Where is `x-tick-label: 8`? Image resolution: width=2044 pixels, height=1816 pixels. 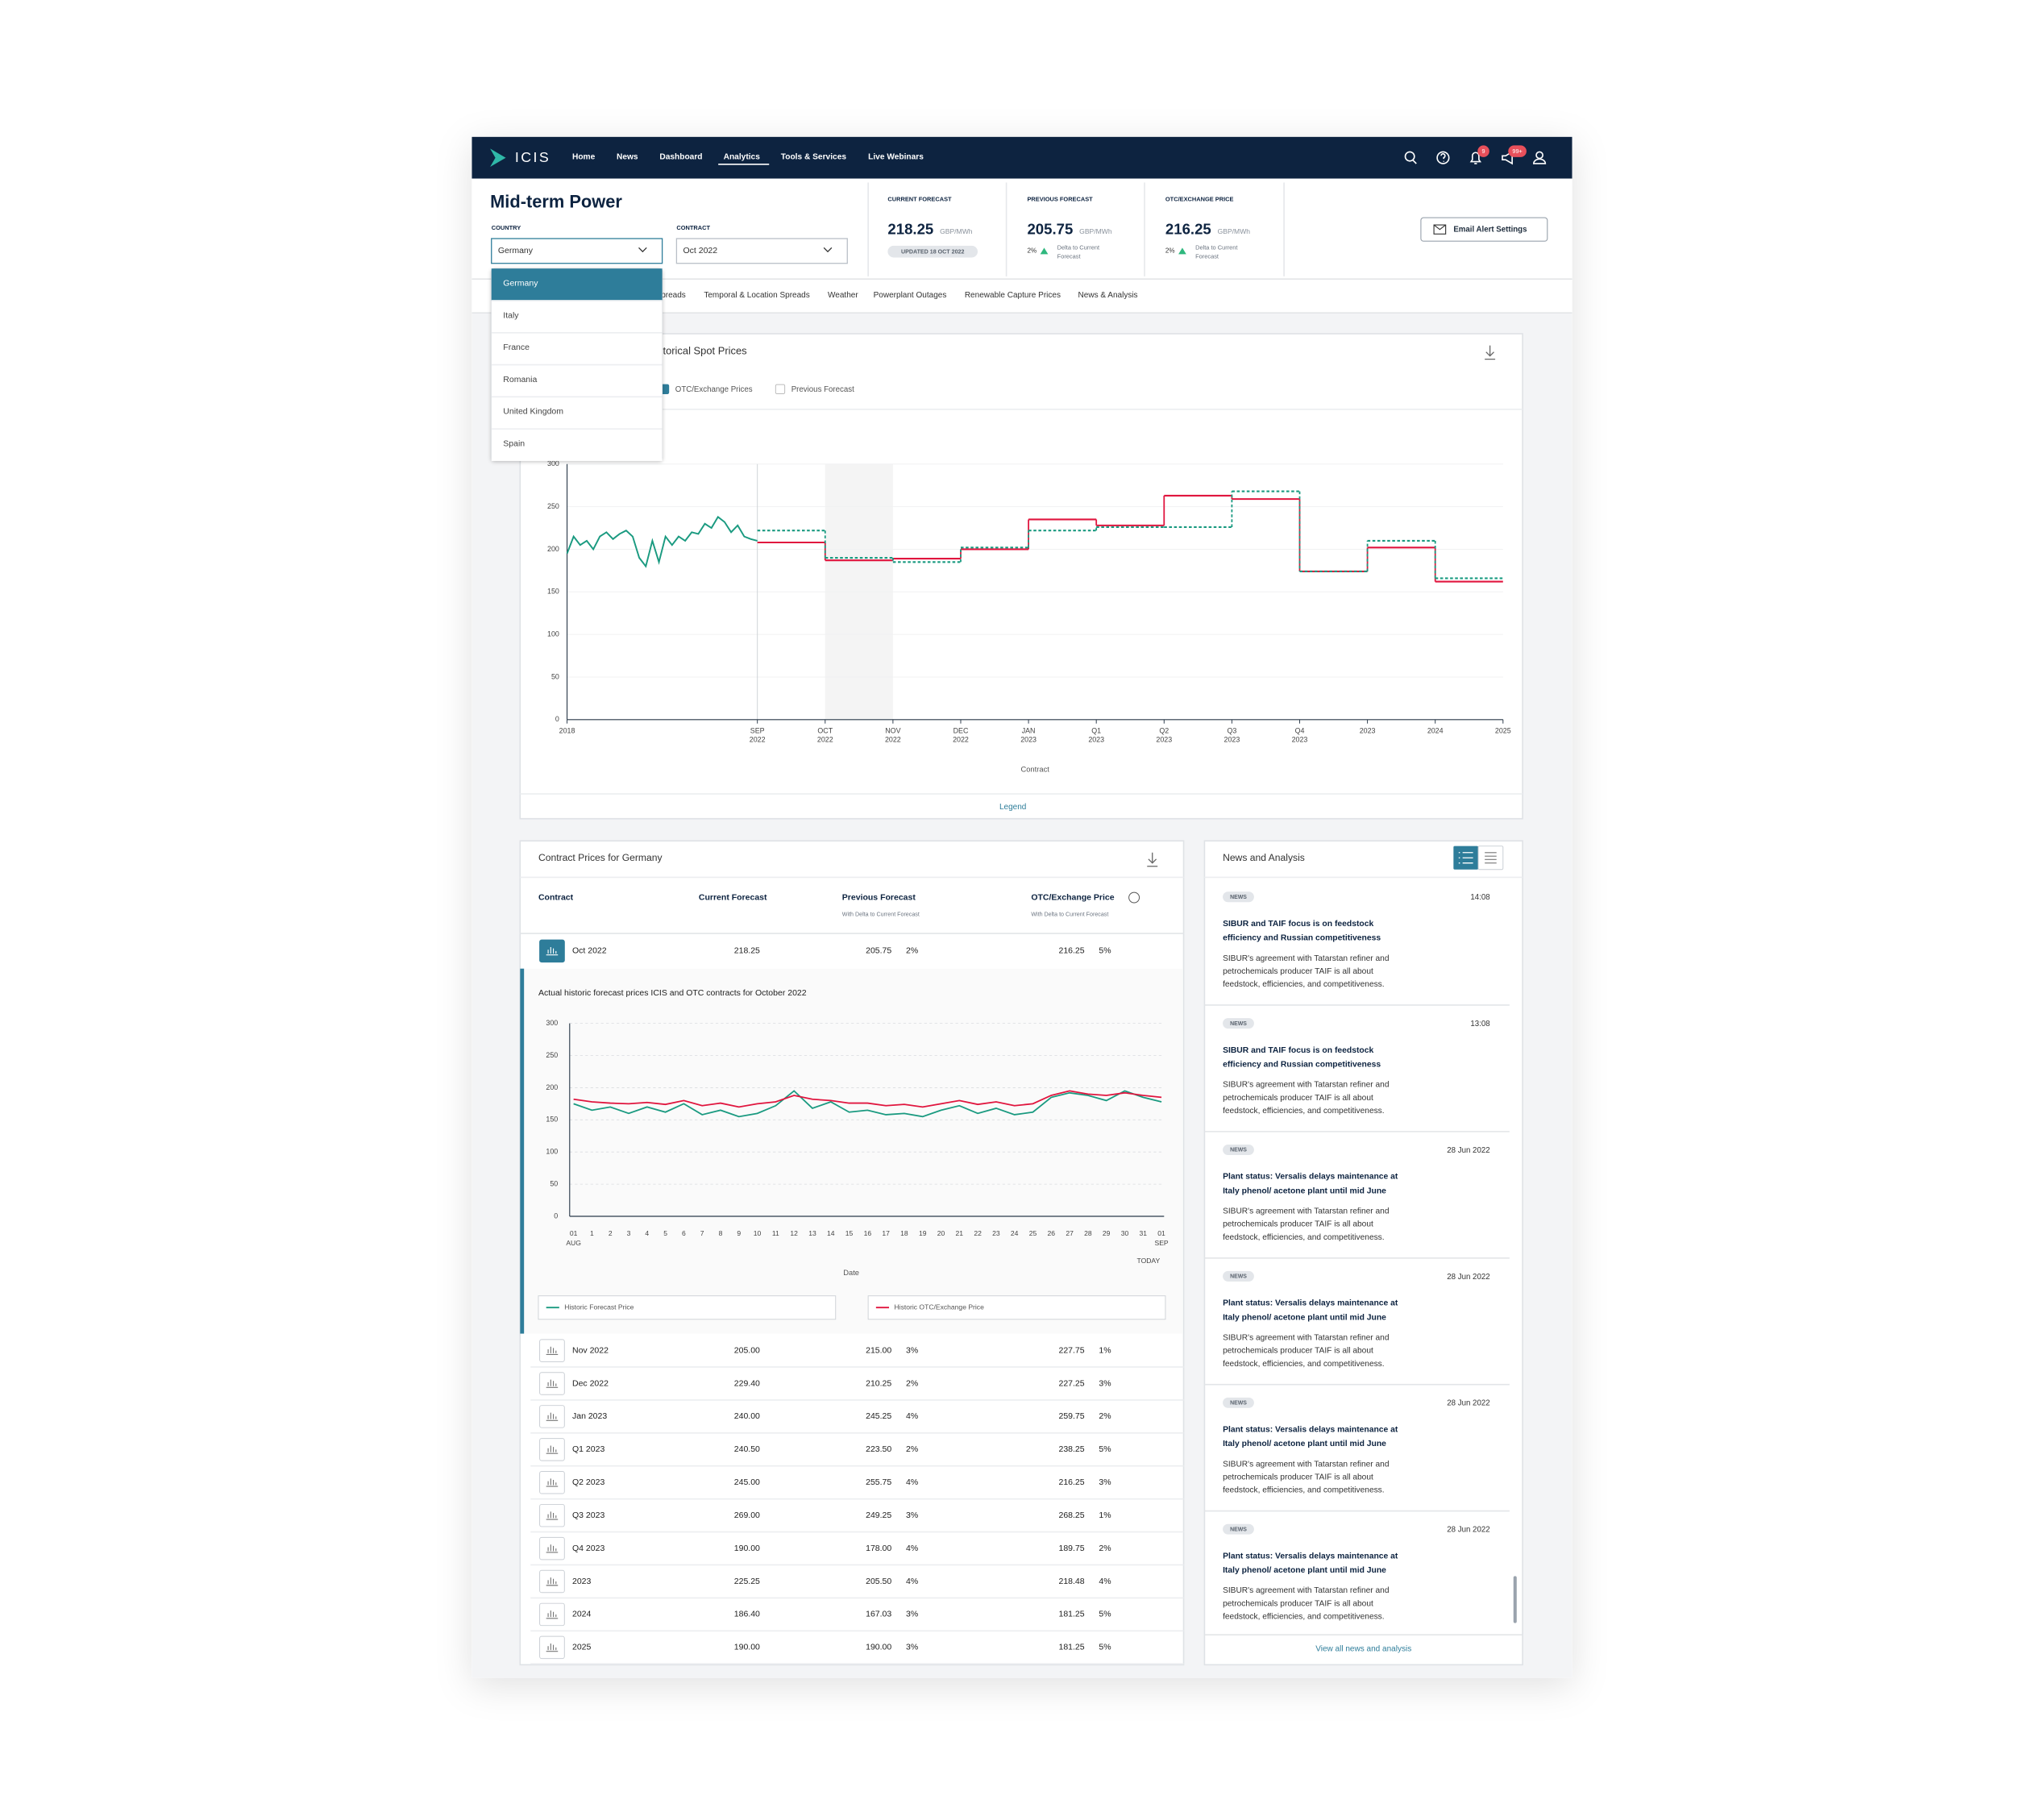
x-tick-label: 8 is located at coordinates (721, 1233).